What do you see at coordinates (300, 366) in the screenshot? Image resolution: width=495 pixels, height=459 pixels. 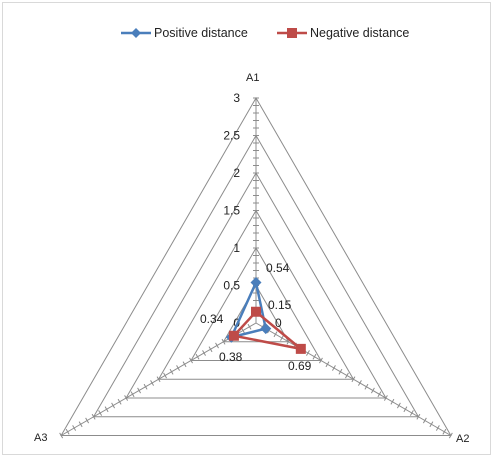 I see `data-label: 0.69` at bounding box center [300, 366].